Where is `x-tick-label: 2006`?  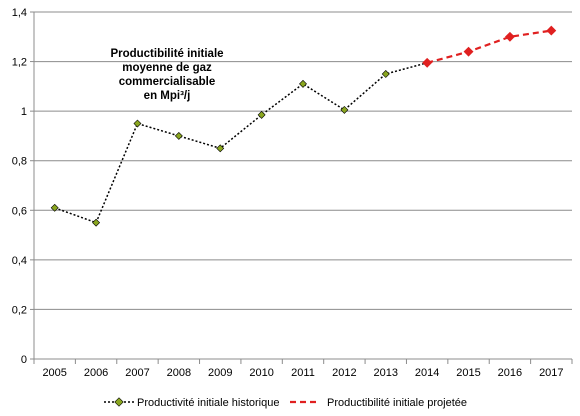
x-tick-label: 2006 is located at coordinates (96, 373).